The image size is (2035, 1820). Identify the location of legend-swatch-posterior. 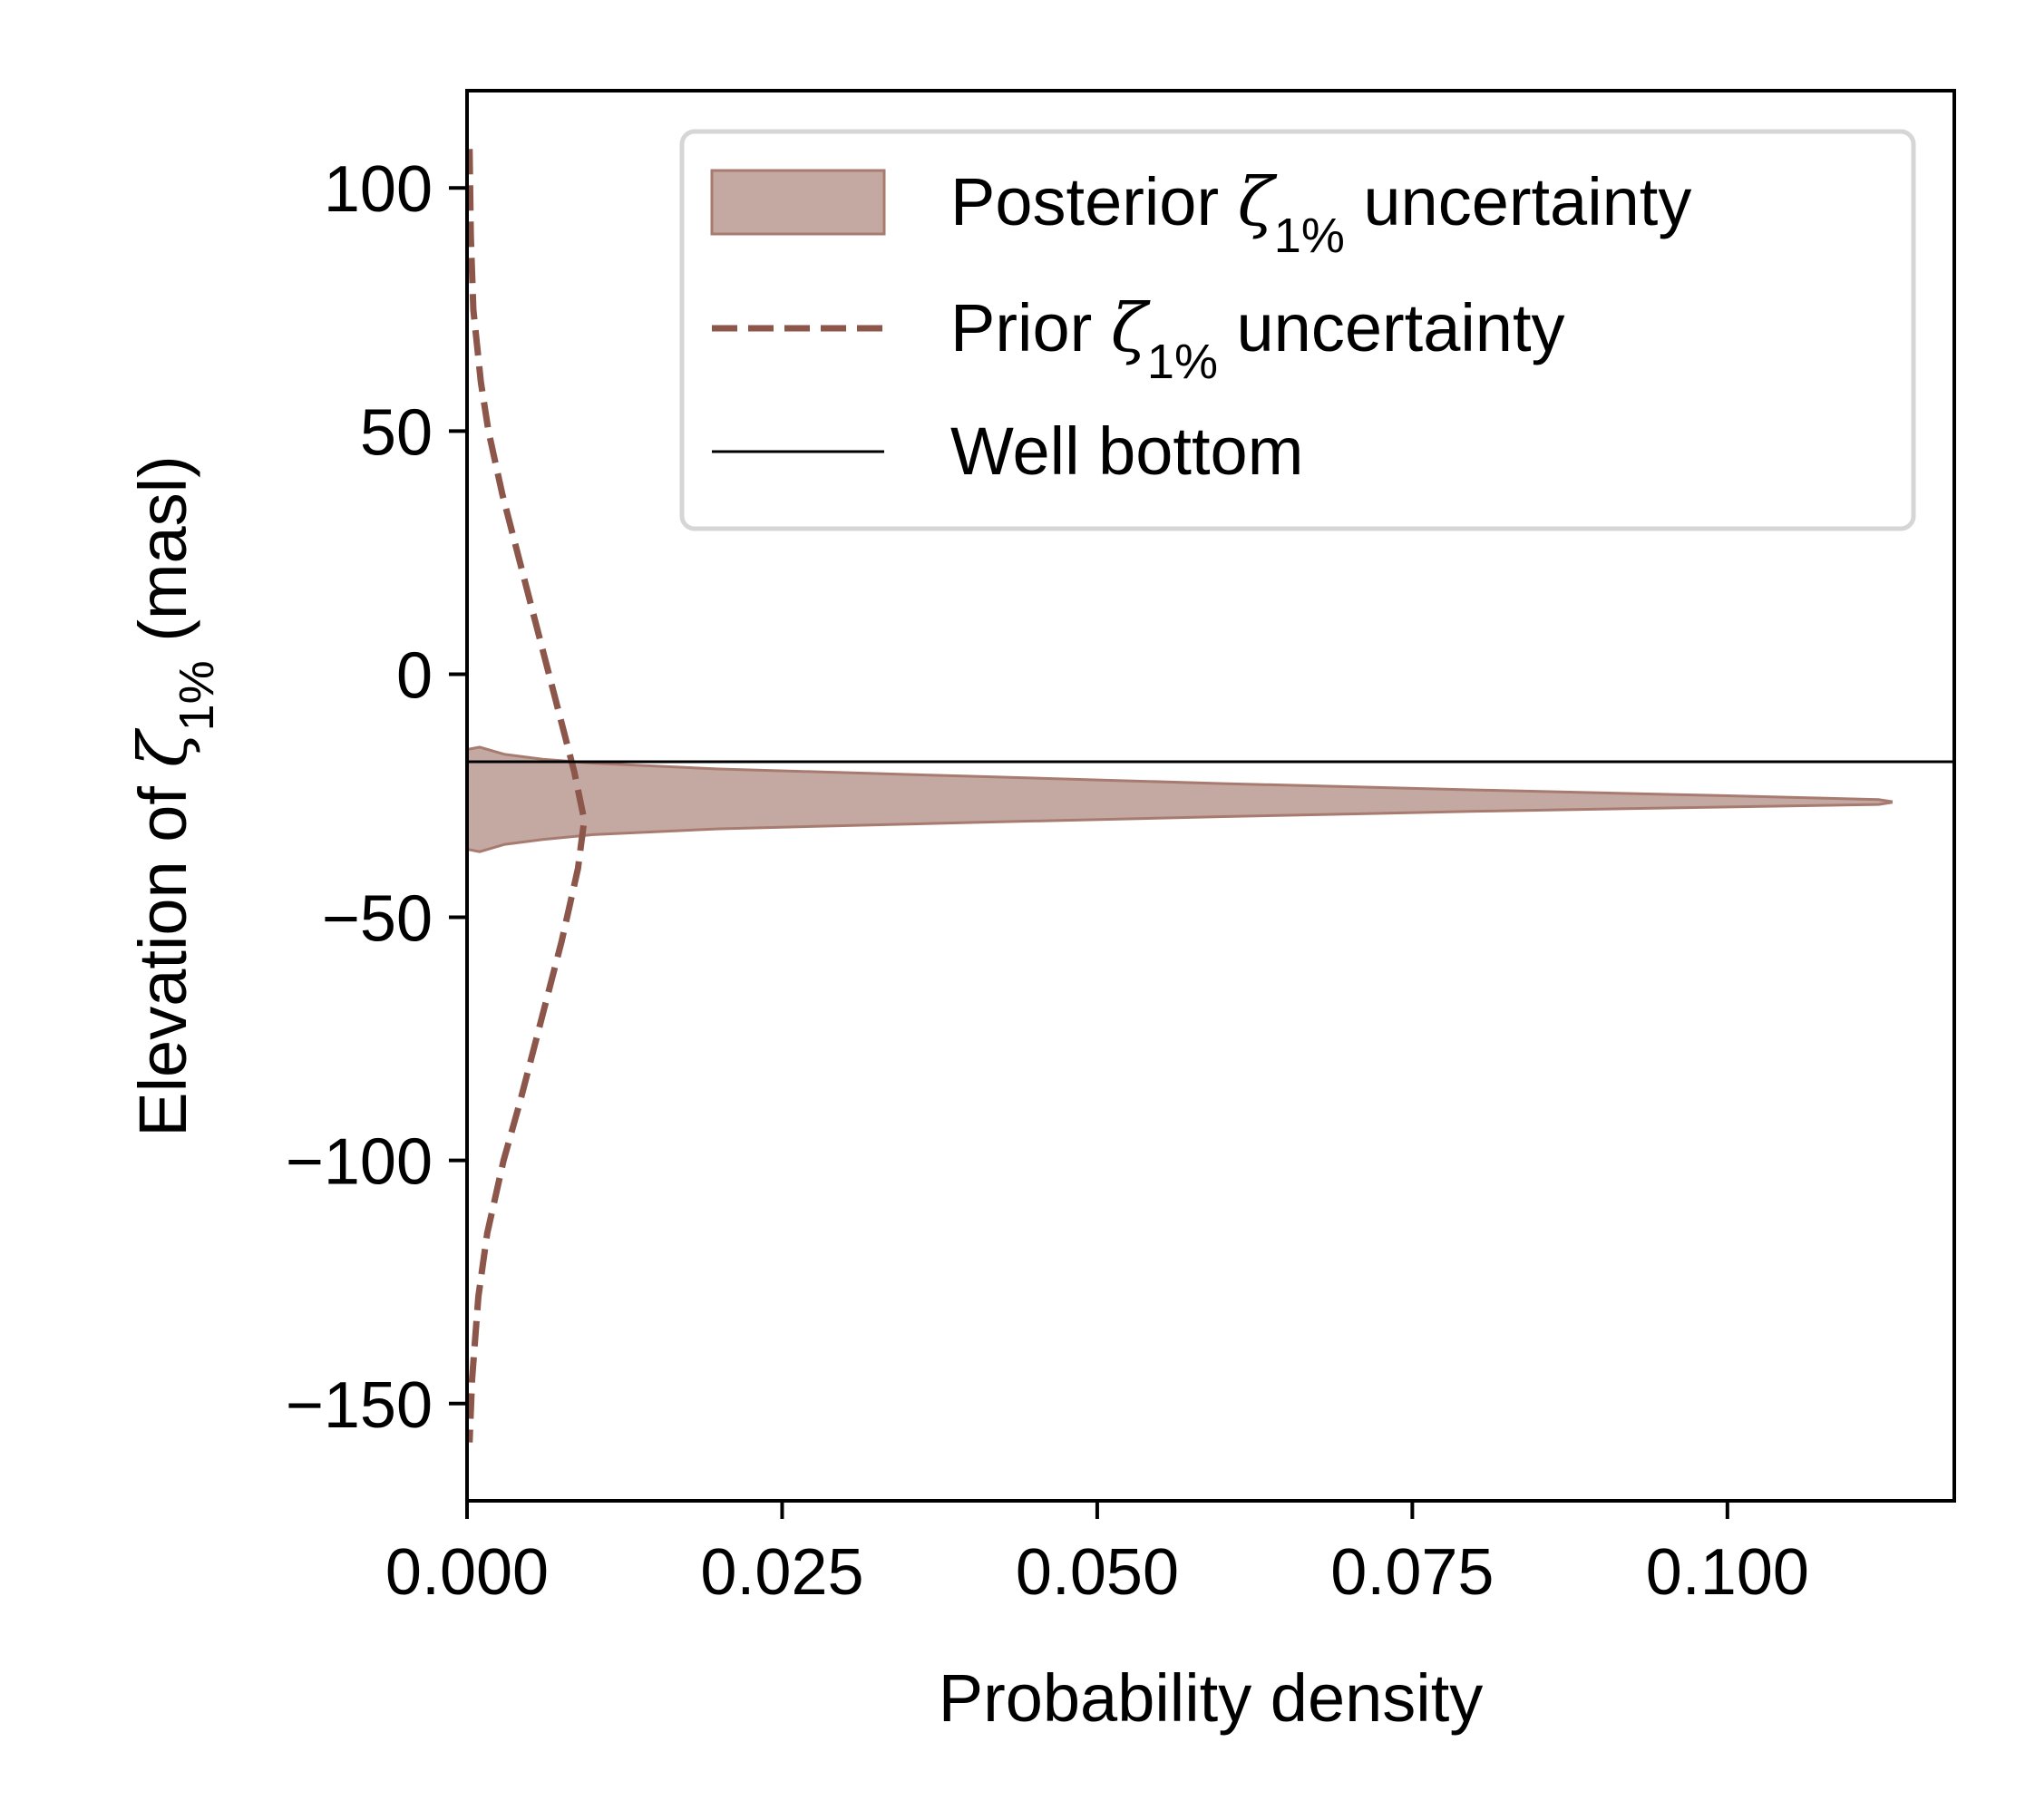
(798, 202).